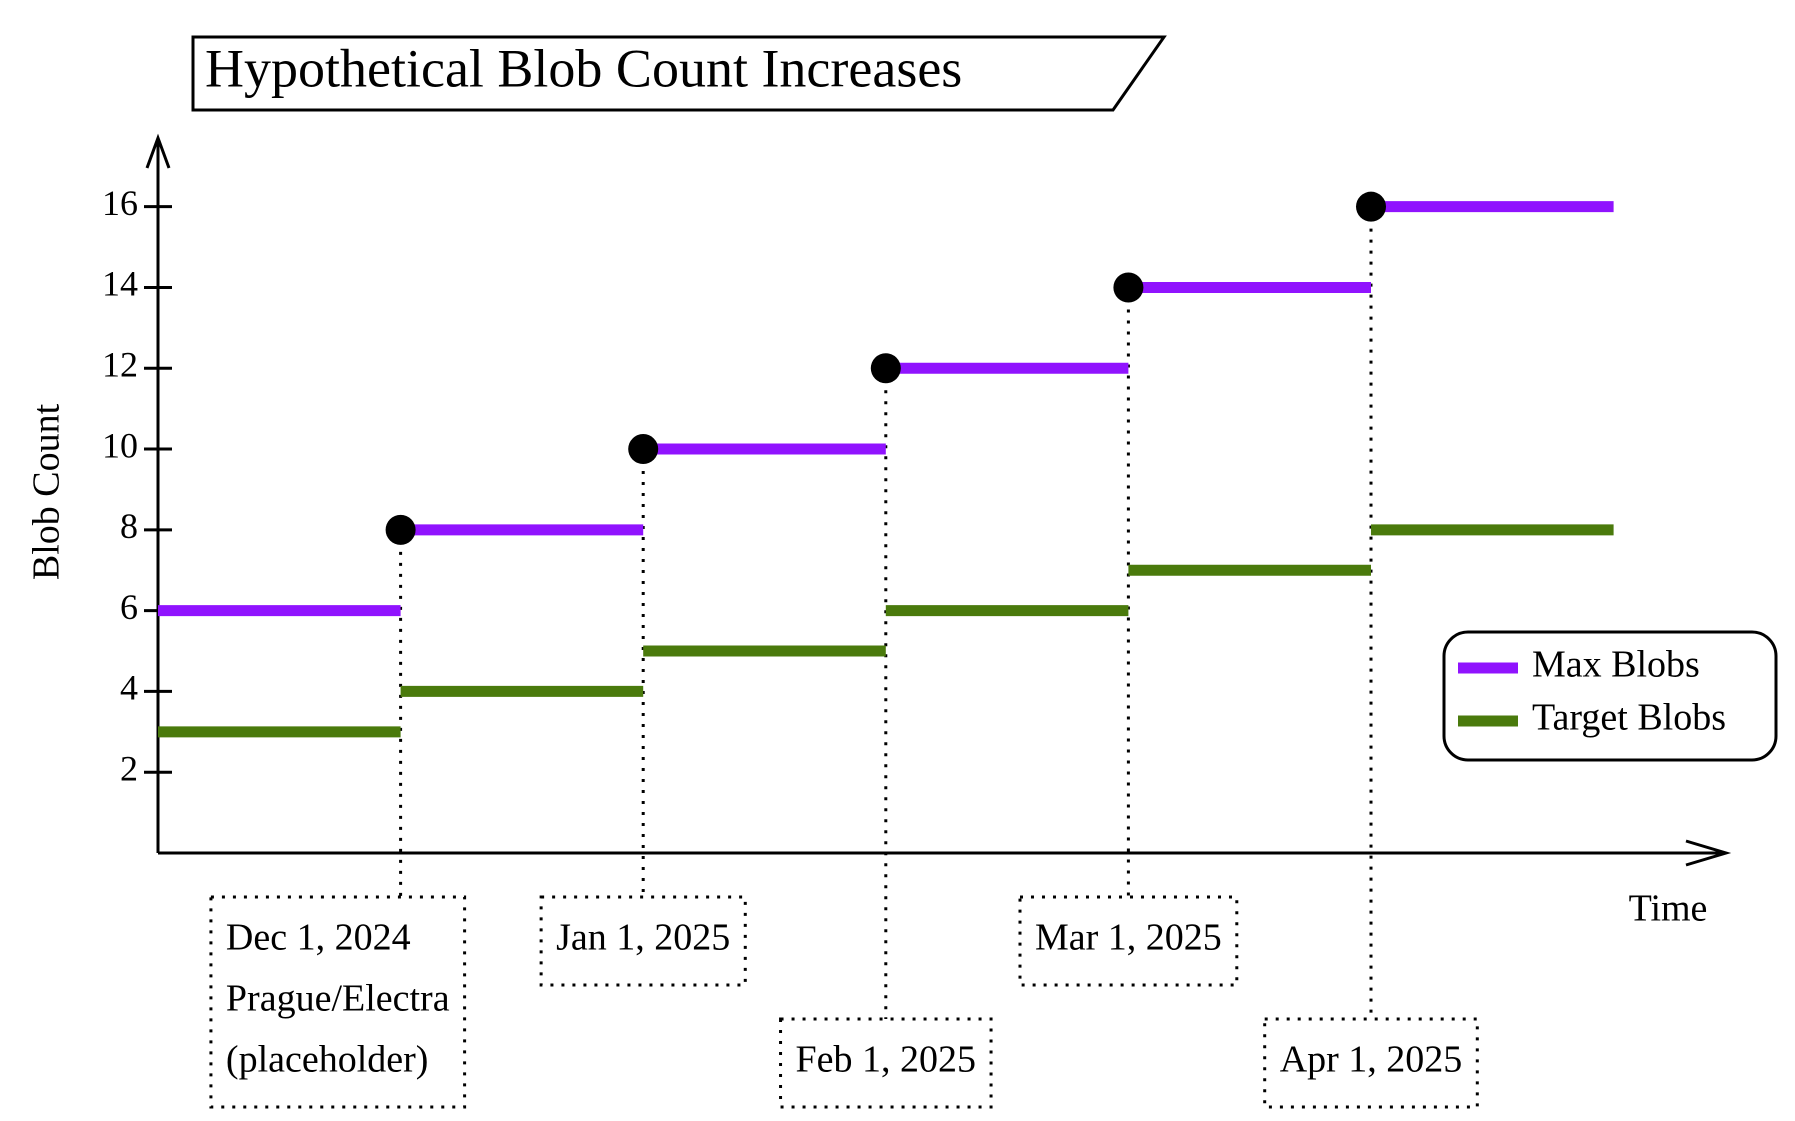  I want to click on x-axis-label: Time, so click(1668, 909).